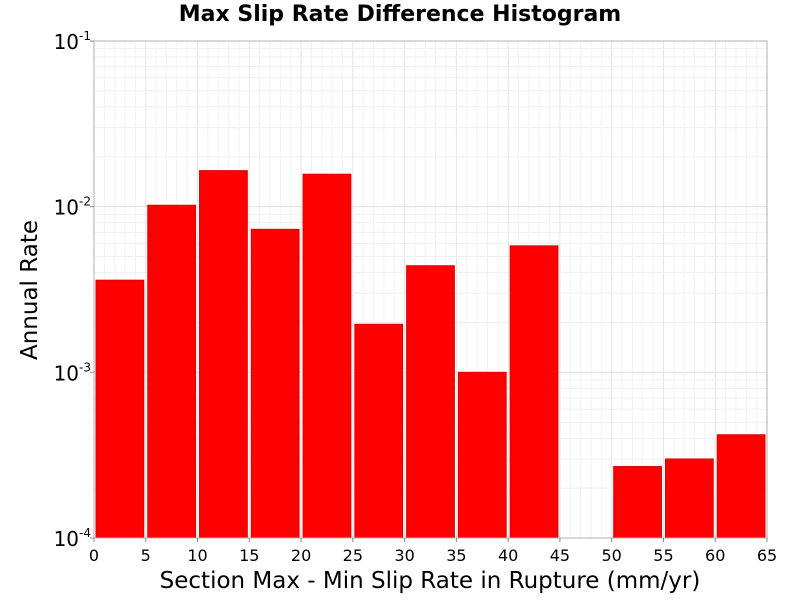  I want to click on x-tick-label: 60, so click(715, 555).